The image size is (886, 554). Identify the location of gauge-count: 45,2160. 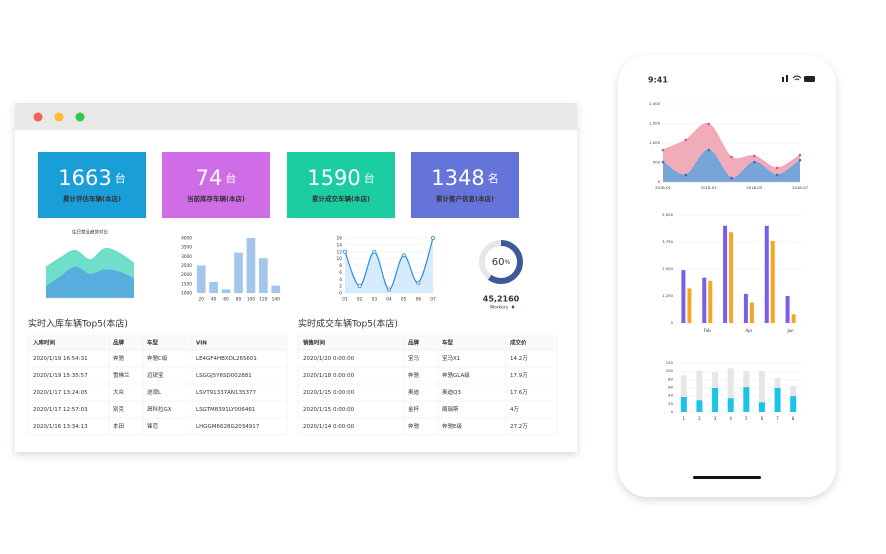
(501, 299).